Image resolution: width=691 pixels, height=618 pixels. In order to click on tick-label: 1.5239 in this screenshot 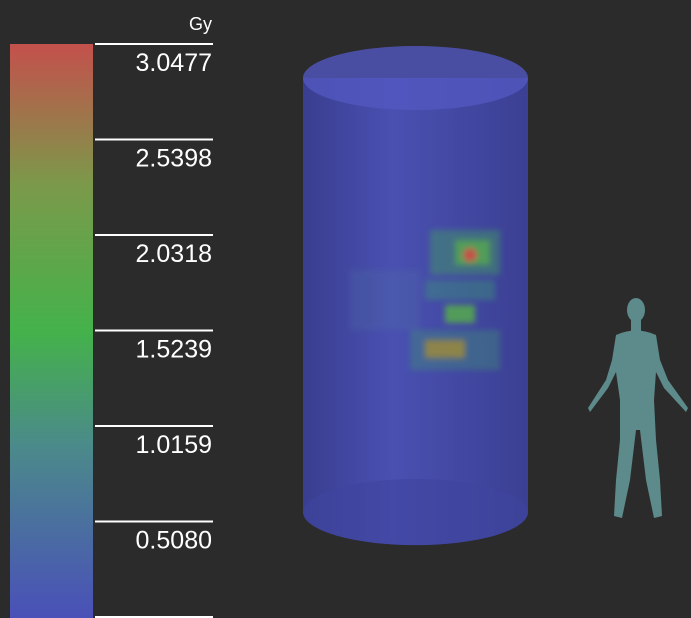, I will do `click(174, 349)`.